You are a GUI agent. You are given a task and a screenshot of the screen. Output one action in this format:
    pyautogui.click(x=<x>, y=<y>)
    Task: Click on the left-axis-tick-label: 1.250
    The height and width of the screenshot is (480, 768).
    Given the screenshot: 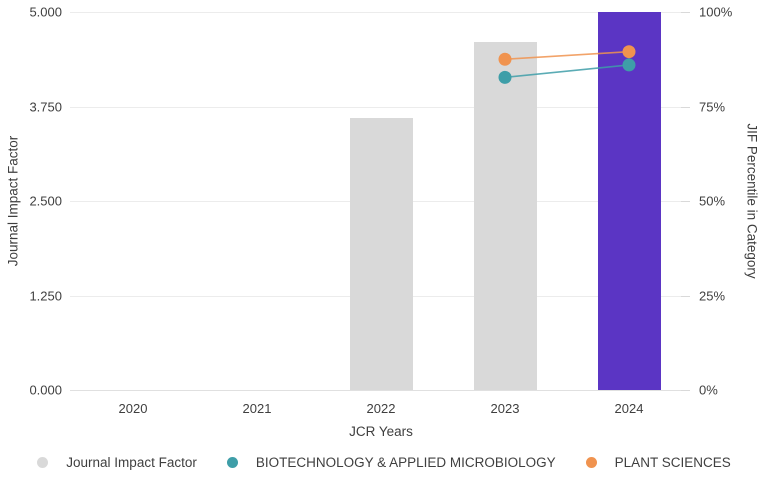 What is the action you would take?
    pyautogui.click(x=45, y=295)
    